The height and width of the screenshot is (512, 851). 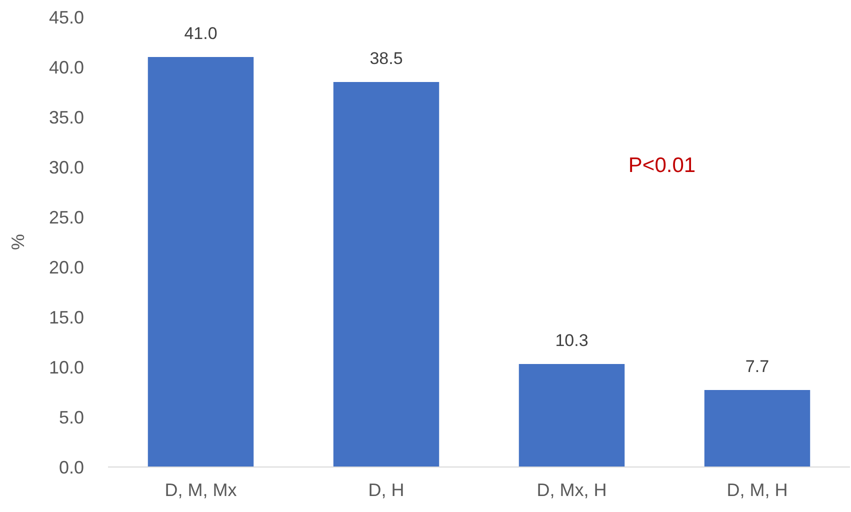 I want to click on y-tick-label: 30.0, so click(x=66, y=167).